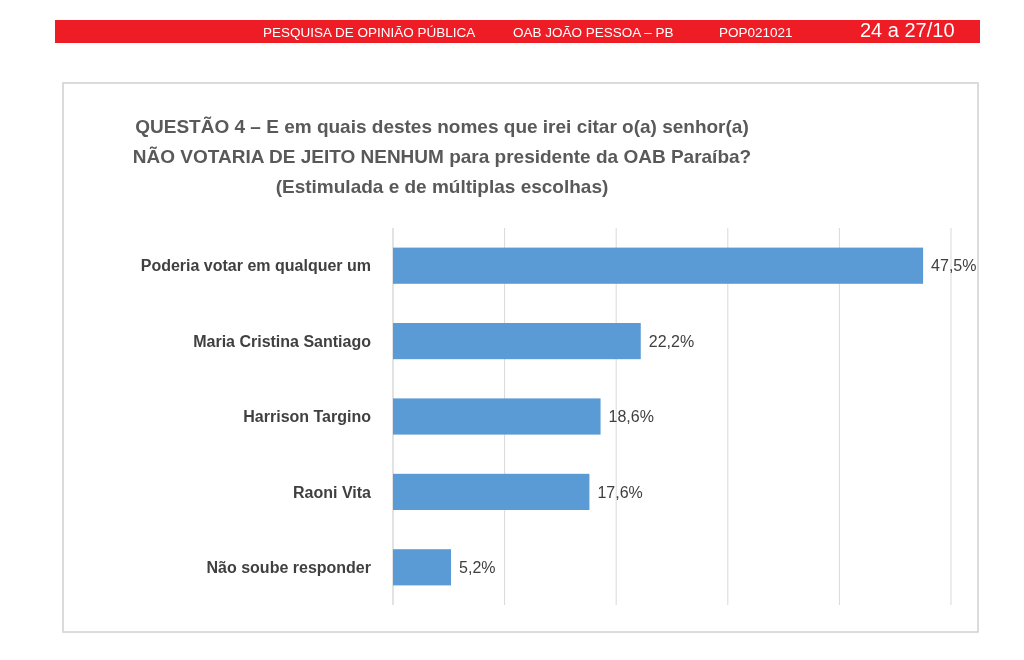 The width and height of the screenshot is (1024, 660). Describe the element at coordinates (671, 341) in the screenshot. I see `data-label: 22,2%` at that location.